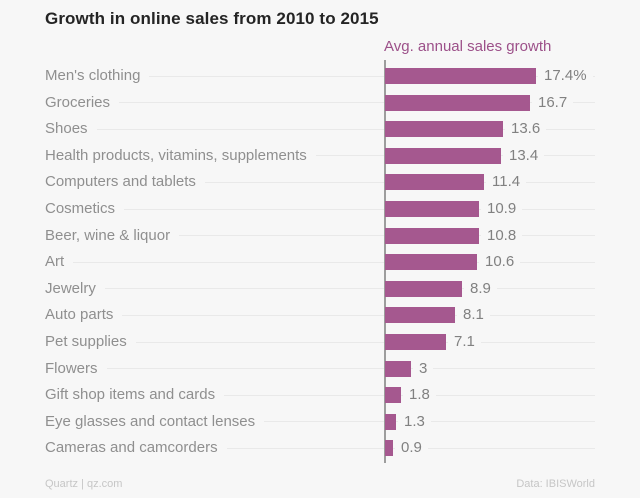 The height and width of the screenshot is (498, 640). I want to click on footer: Quartz | qz.com Data: IBISWorld, so click(320, 484).